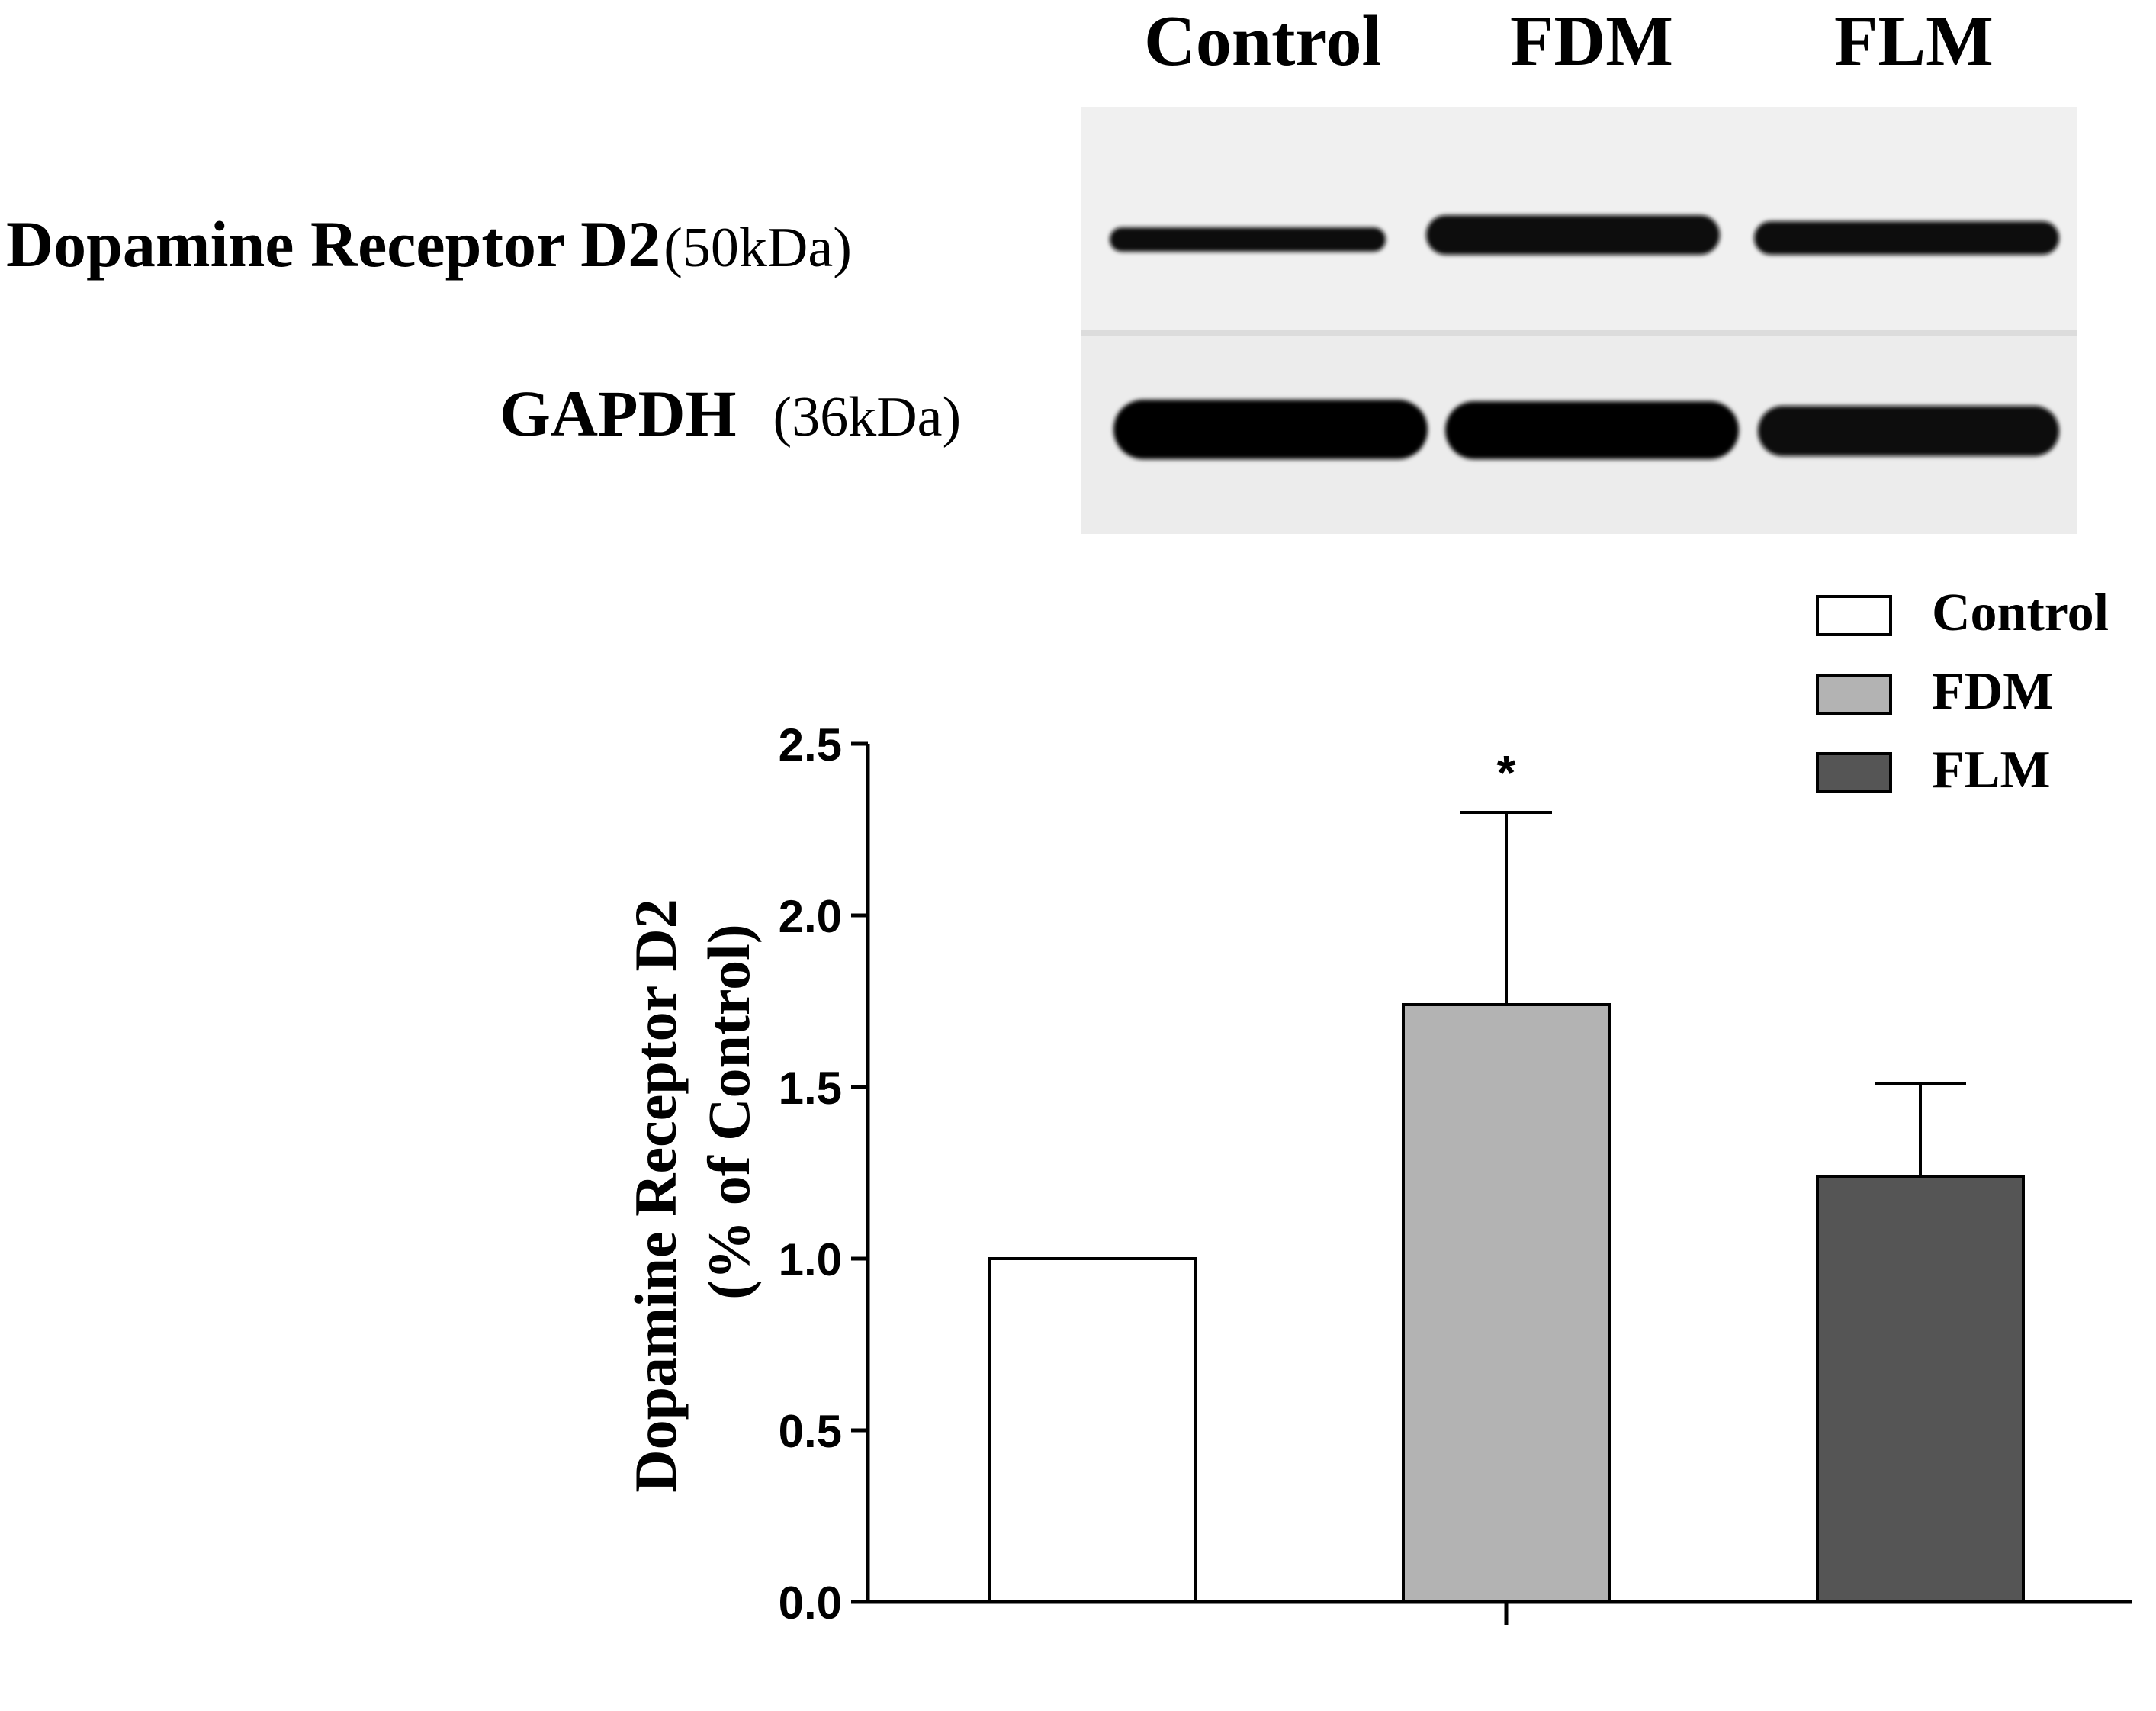 The image size is (2156, 1711). What do you see at coordinates (1991, 770) in the screenshot?
I see `legend-label-flm: FLM` at bounding box center [1991, 770].